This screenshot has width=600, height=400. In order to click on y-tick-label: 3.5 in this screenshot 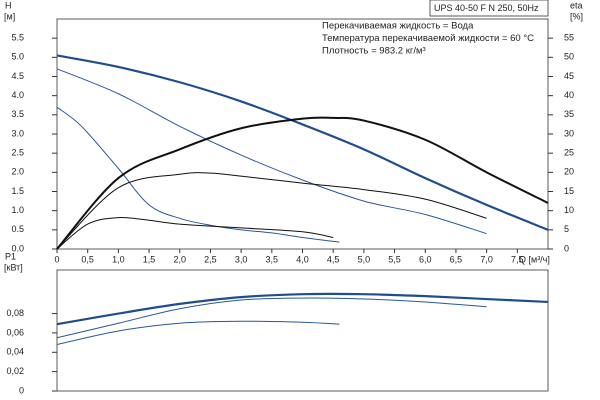, I will do `click(17, 114)`.